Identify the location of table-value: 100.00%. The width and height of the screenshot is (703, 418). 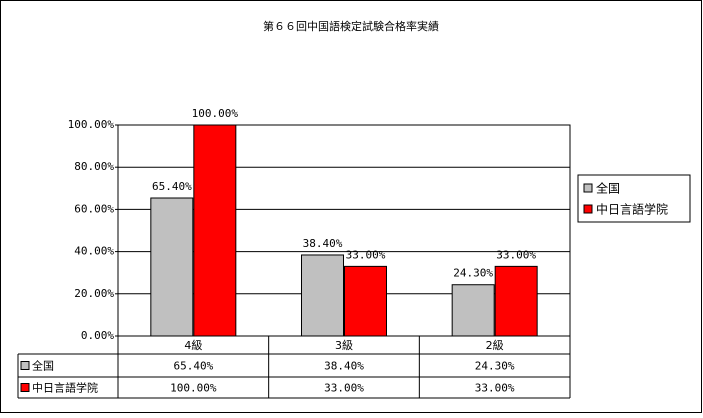
(193, 388).